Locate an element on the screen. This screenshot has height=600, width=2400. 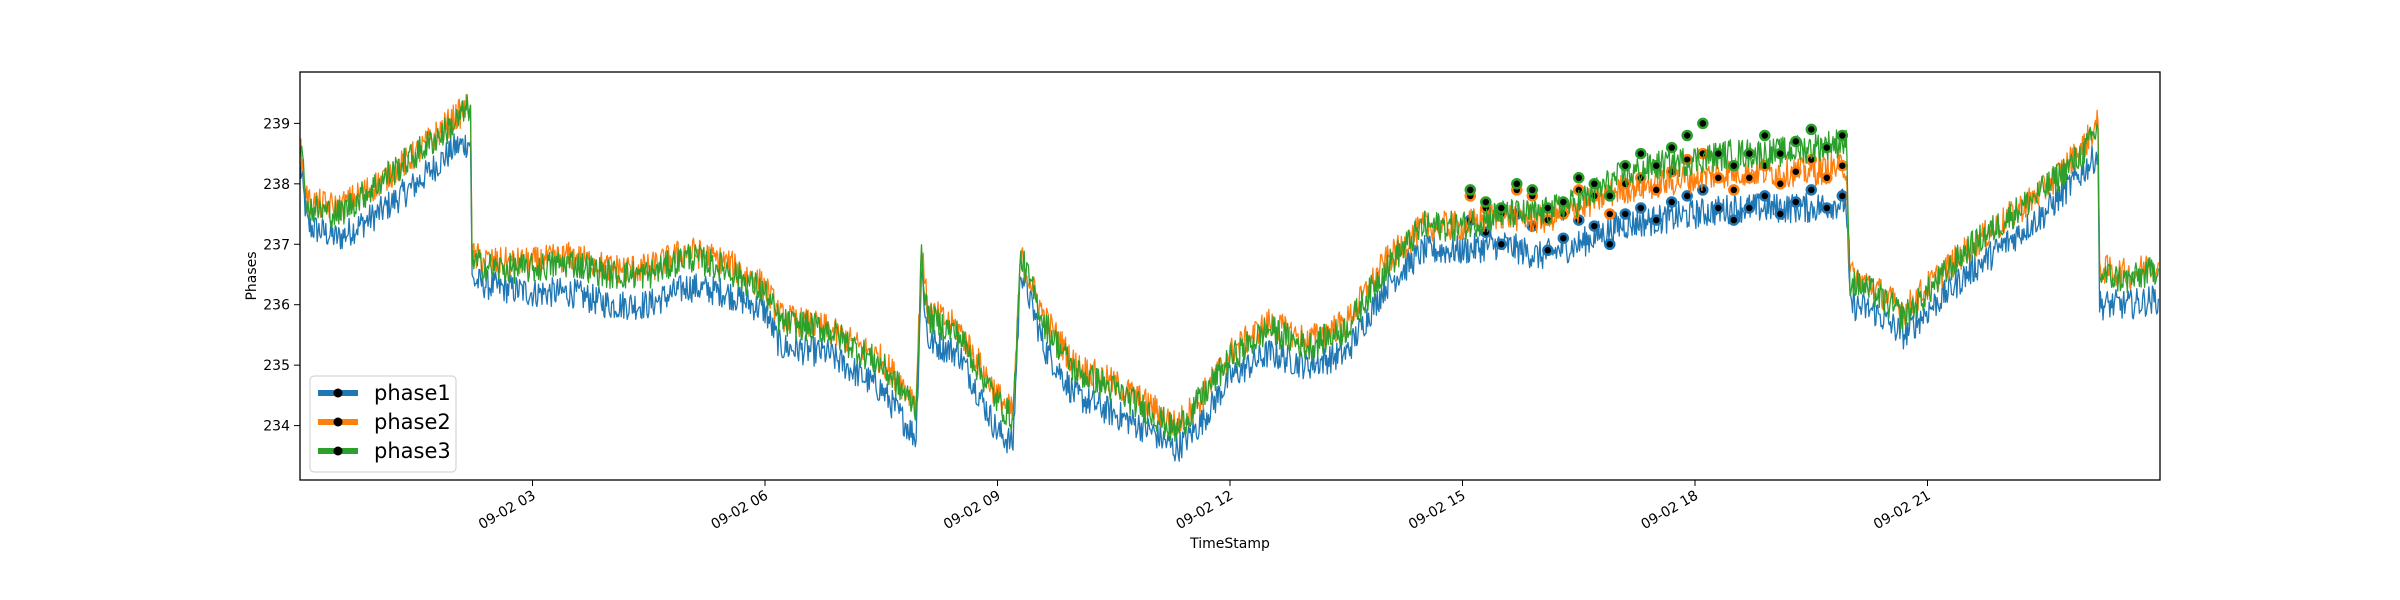
x-axis-title: TimeStamp is located at coordinates (1229, 544).